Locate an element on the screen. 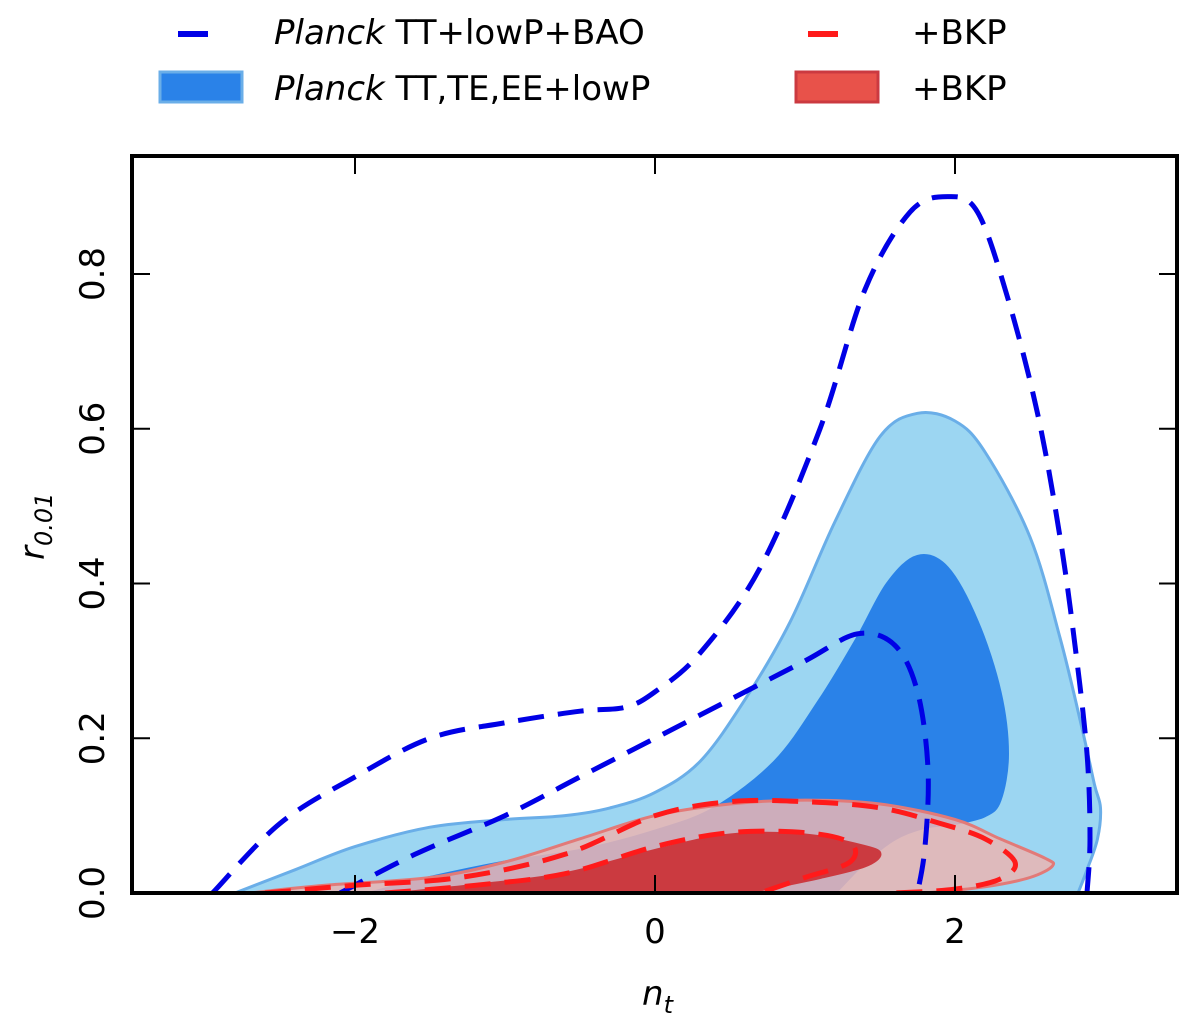 The image size is (1200, 1029). legend-swatch-planck-ttteee is located at coordinates (201, 87).